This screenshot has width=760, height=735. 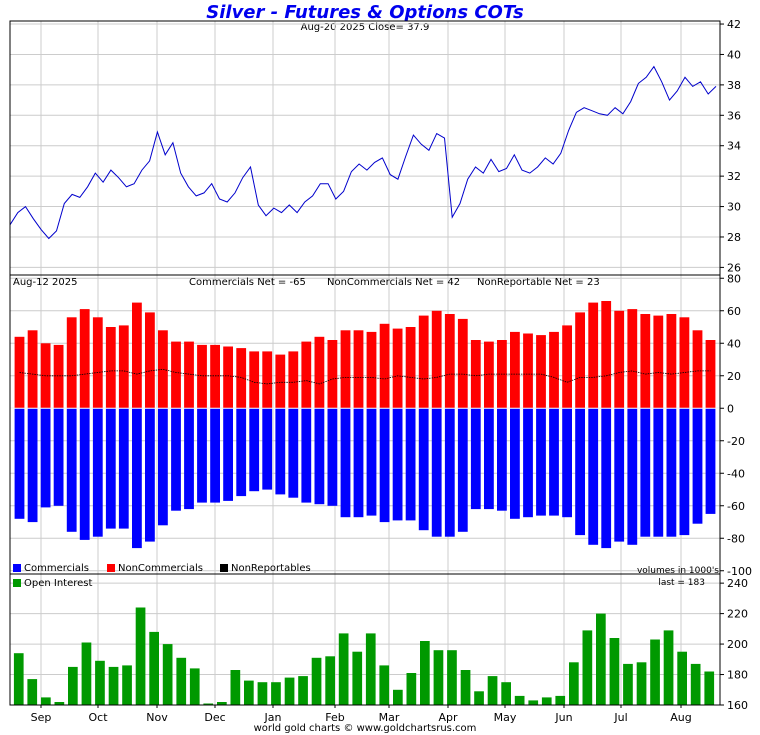 I want to click on price-tick-label: 38, so click(x=734, y=85).